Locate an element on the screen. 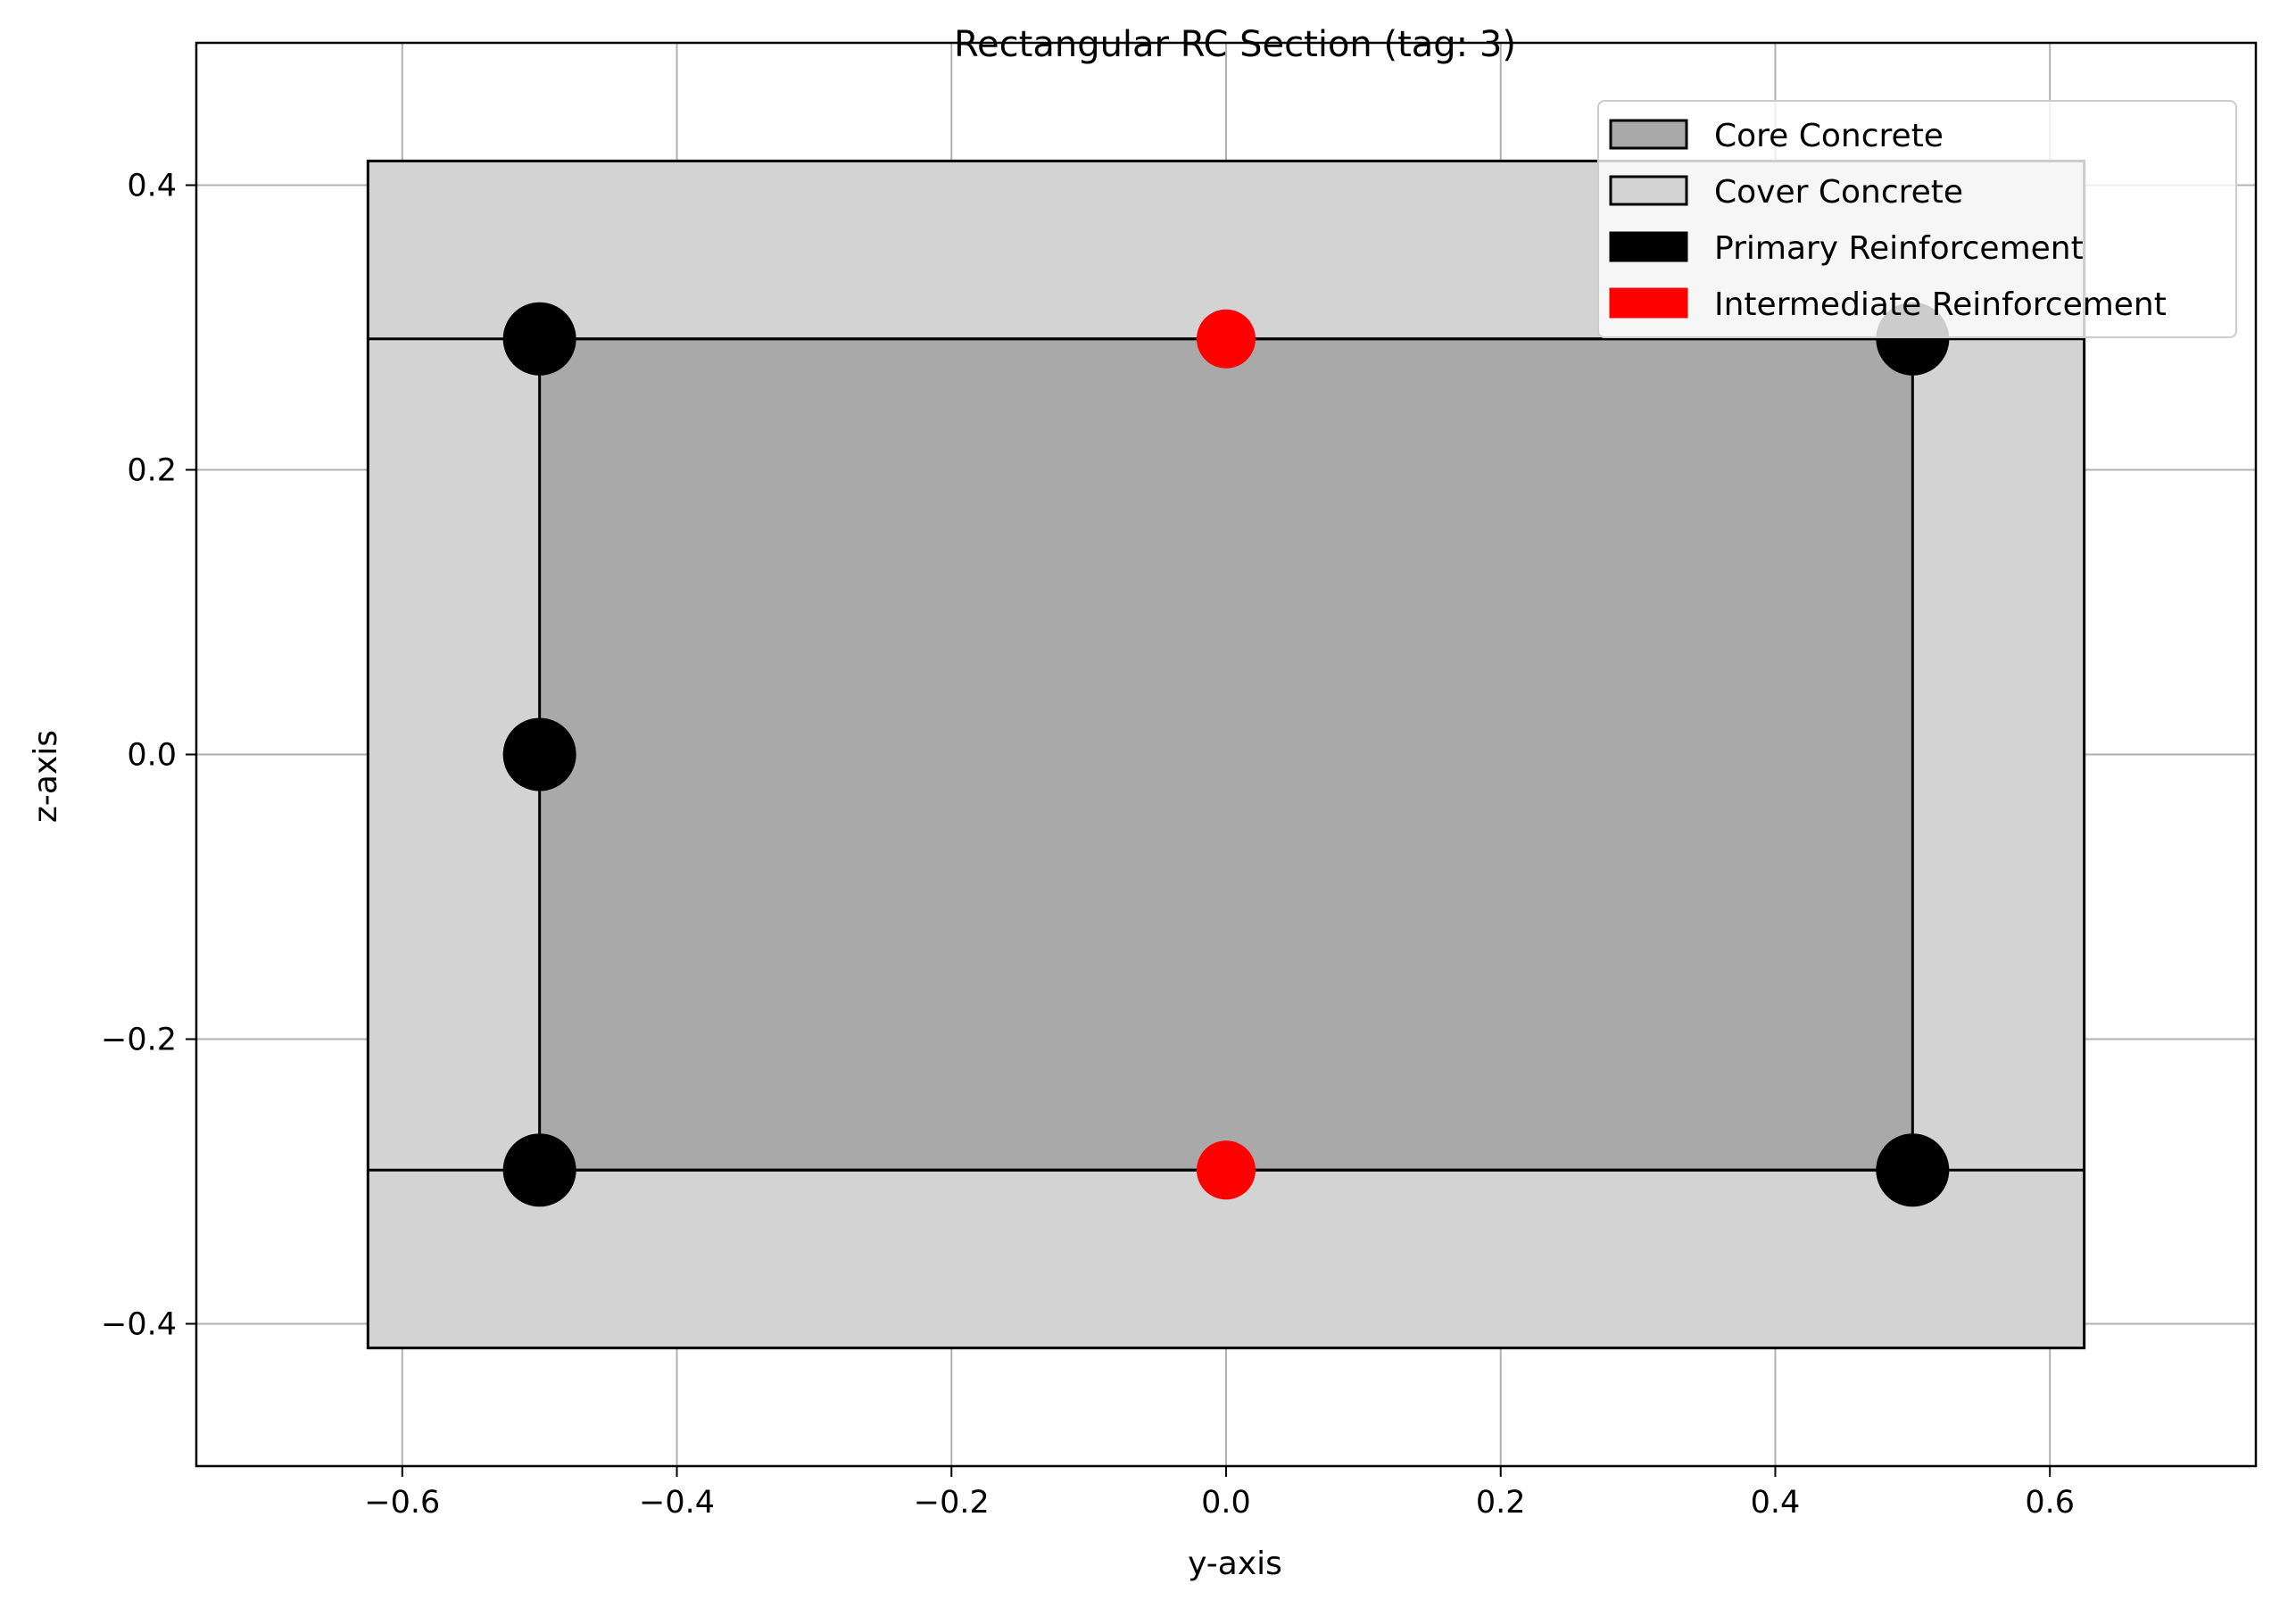 The width and height of the screenshot is (2296, 1608). legend-label: Core Concrete is located at coordinates (1829, 136).